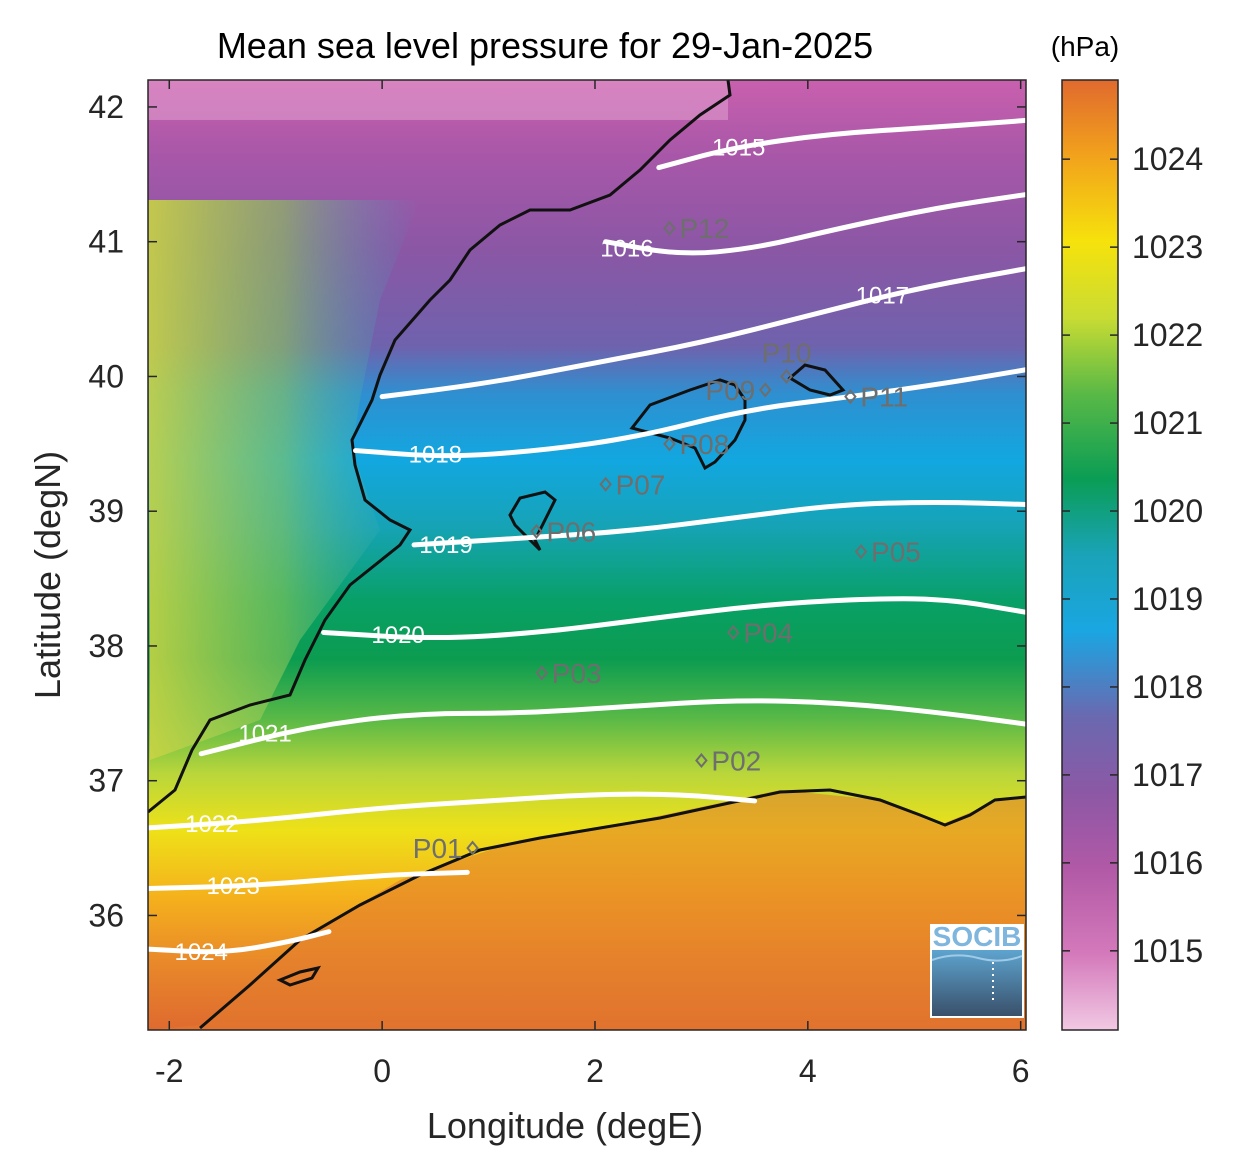  What do you see at coordinates (438, 100) in the screenshot?
I see `north-low-pressure-zone` at bounding box center [438, 100].